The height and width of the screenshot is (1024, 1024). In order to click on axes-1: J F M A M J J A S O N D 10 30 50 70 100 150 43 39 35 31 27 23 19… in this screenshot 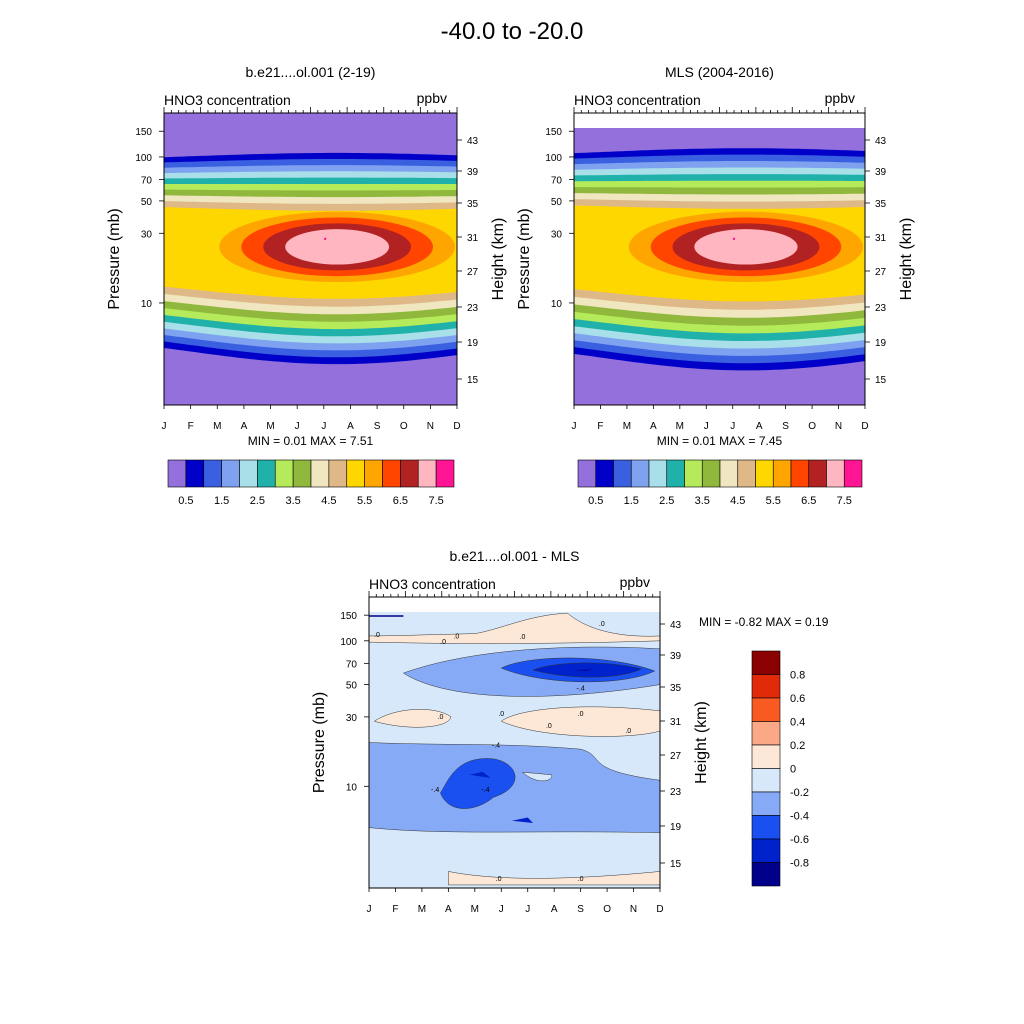, I will do `click(306, 248)`.